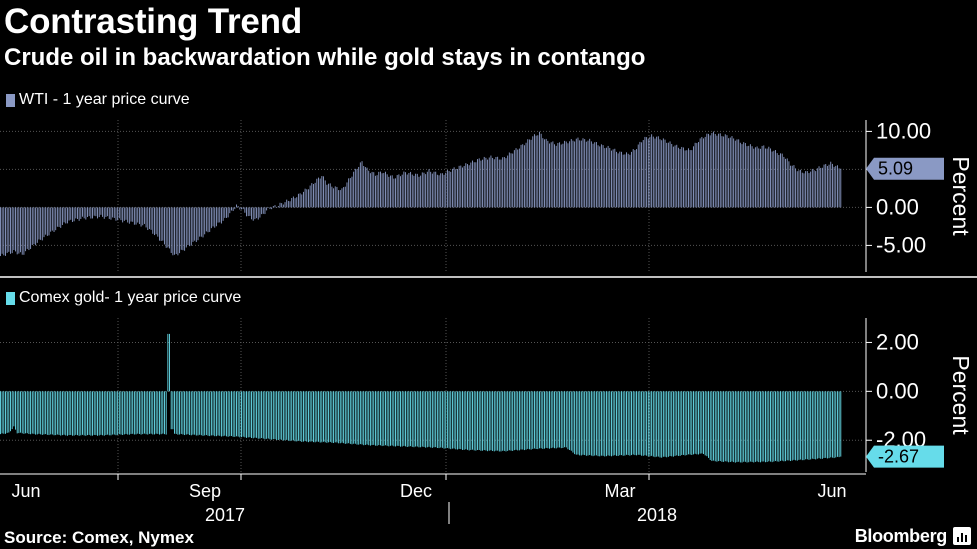 This screenshot has height=549, width=977. I want to click on x-month-label: Dec, so click(416, 491).